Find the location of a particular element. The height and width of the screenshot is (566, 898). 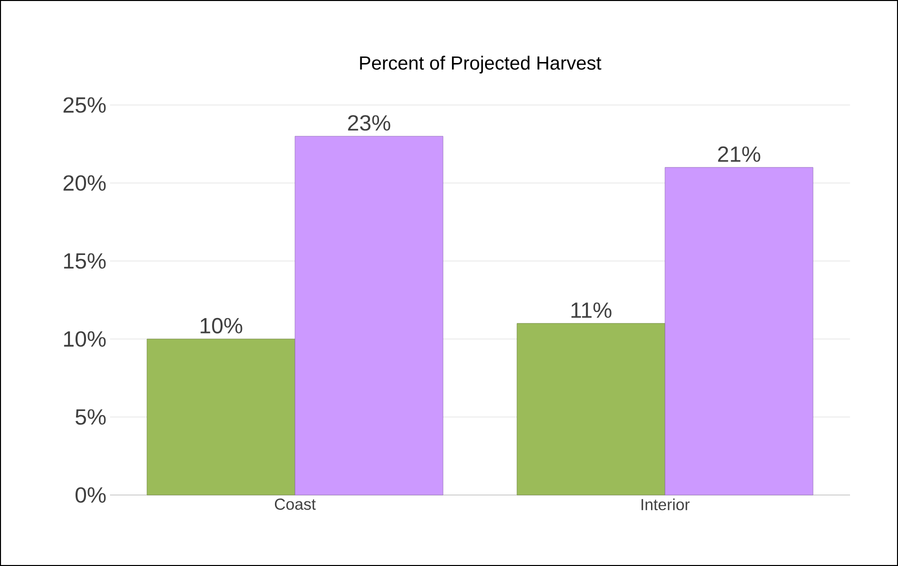

data-label: 11% is located at coordinates (591, 310).